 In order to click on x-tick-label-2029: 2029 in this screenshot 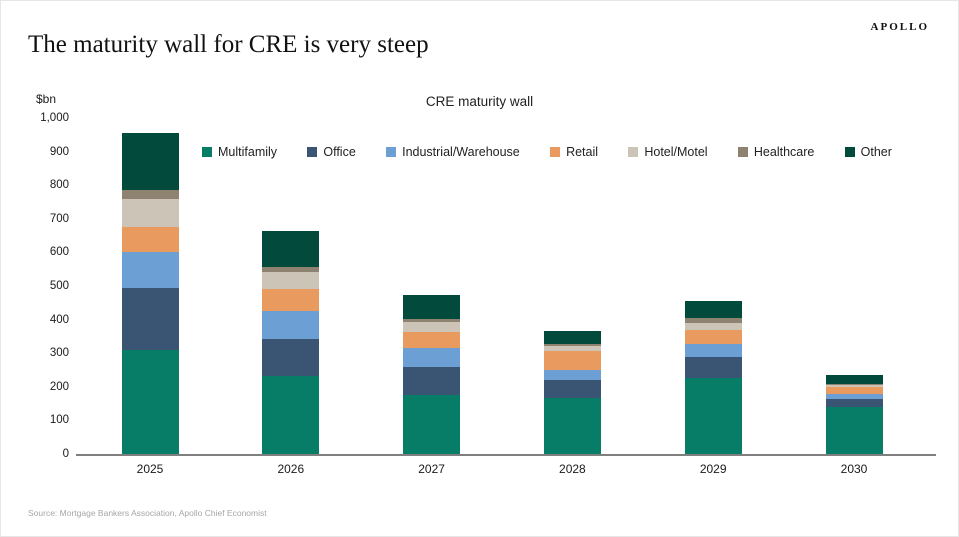, I will do `click(713, 469)`.